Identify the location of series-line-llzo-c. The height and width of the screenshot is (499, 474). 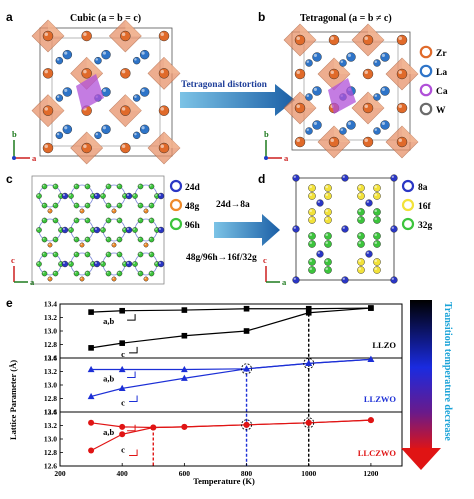
(231, 328).